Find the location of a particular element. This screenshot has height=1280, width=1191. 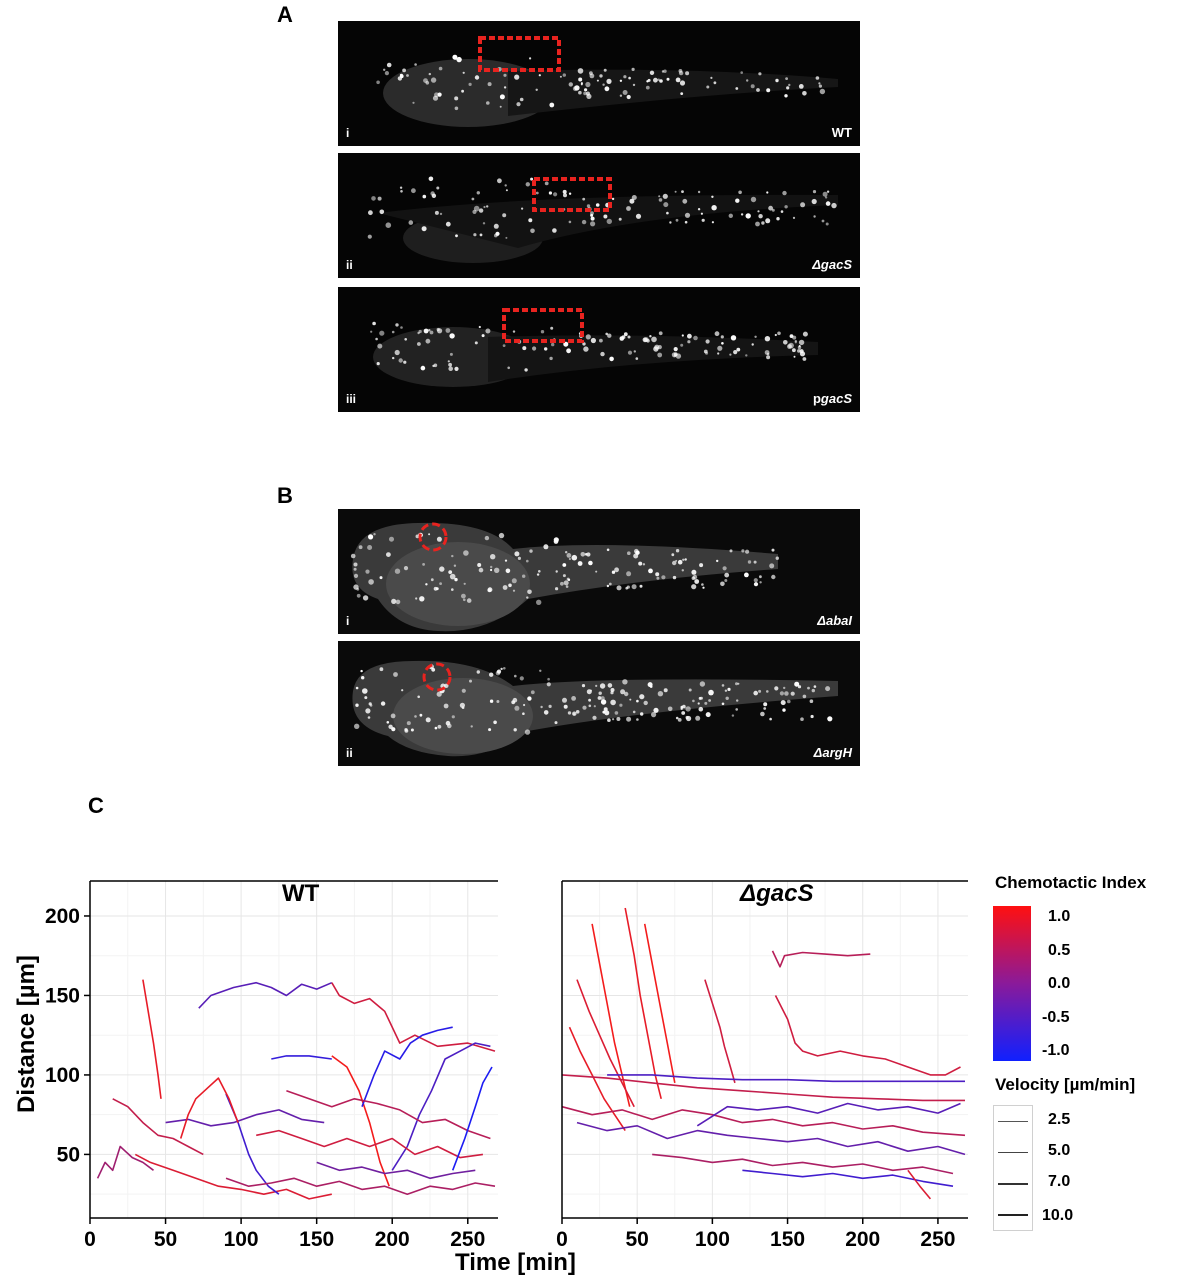

ci-tick: 0.5 is located at coordinates (1059, 950).